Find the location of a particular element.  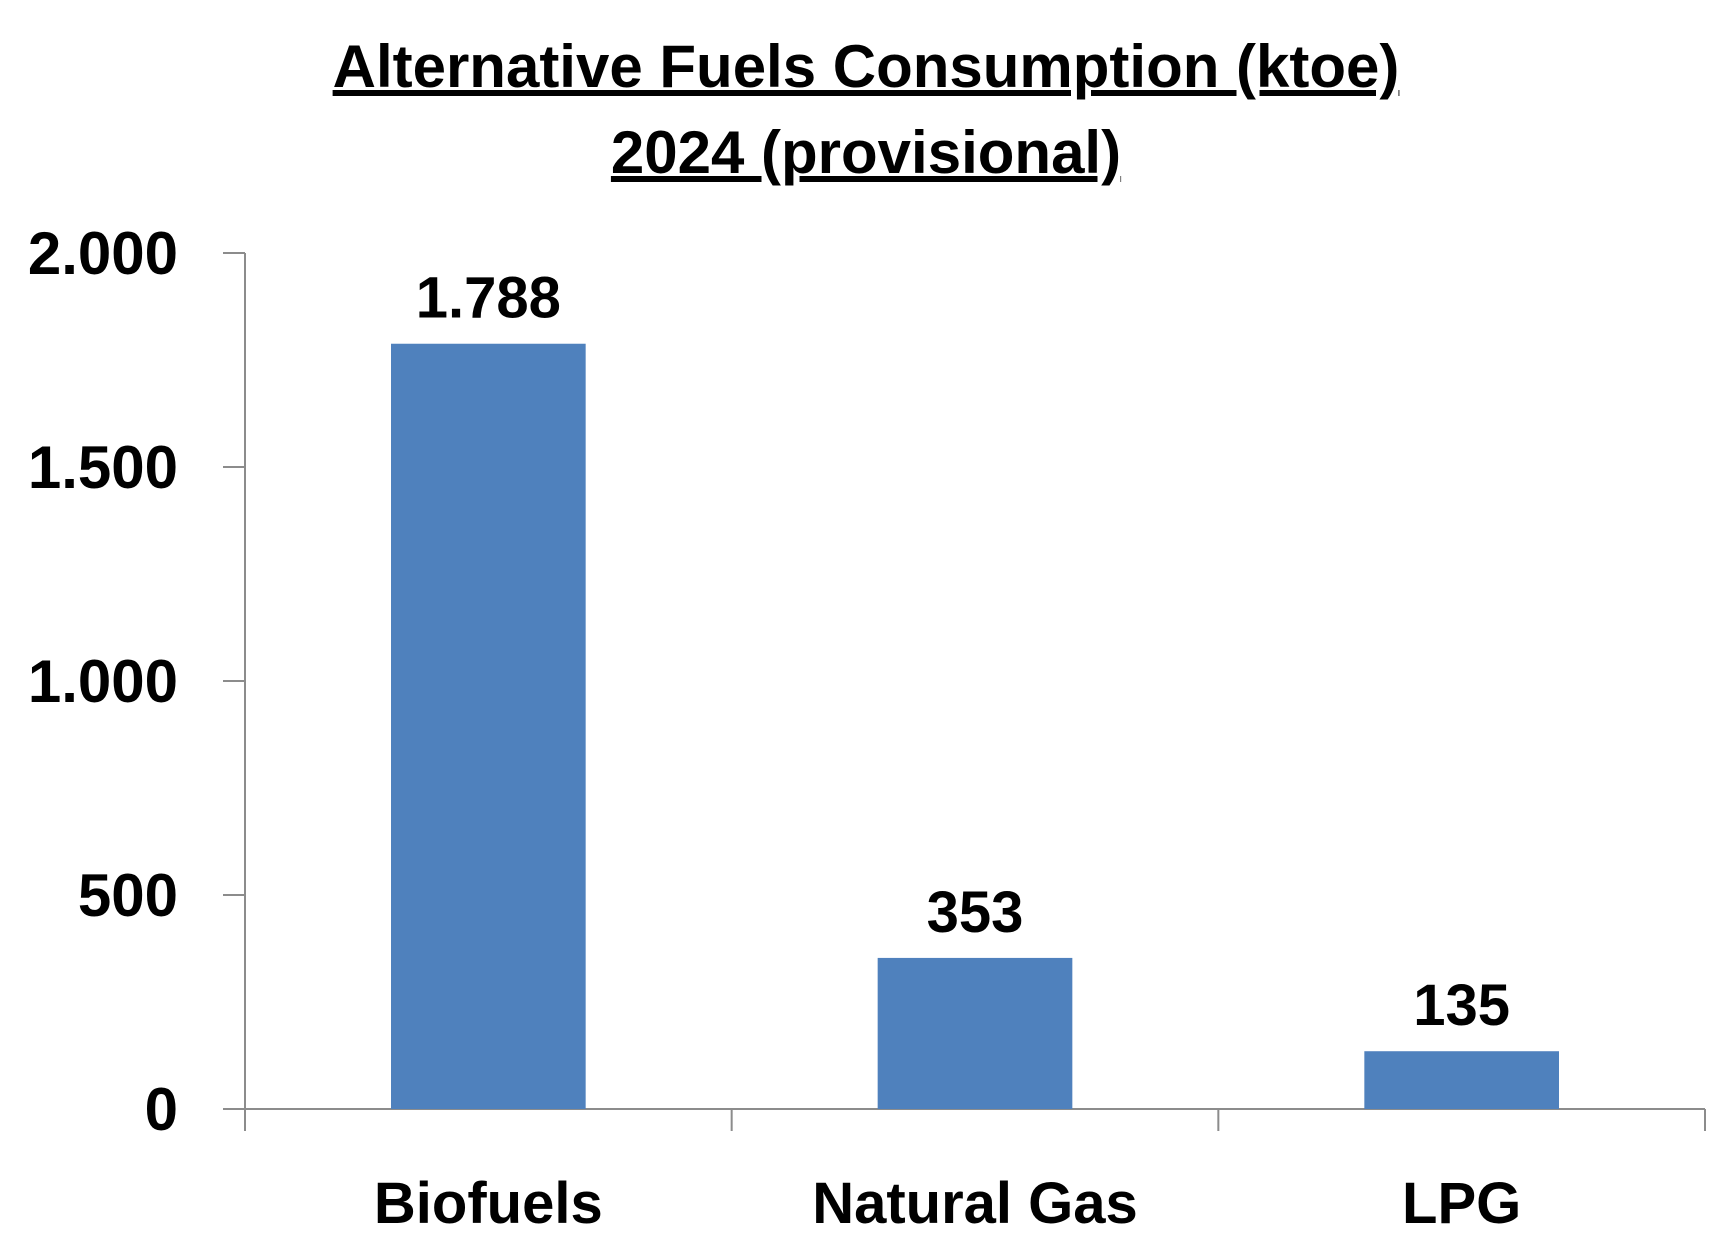

bar-value-label: 353 is located at coordinates (975, 912).